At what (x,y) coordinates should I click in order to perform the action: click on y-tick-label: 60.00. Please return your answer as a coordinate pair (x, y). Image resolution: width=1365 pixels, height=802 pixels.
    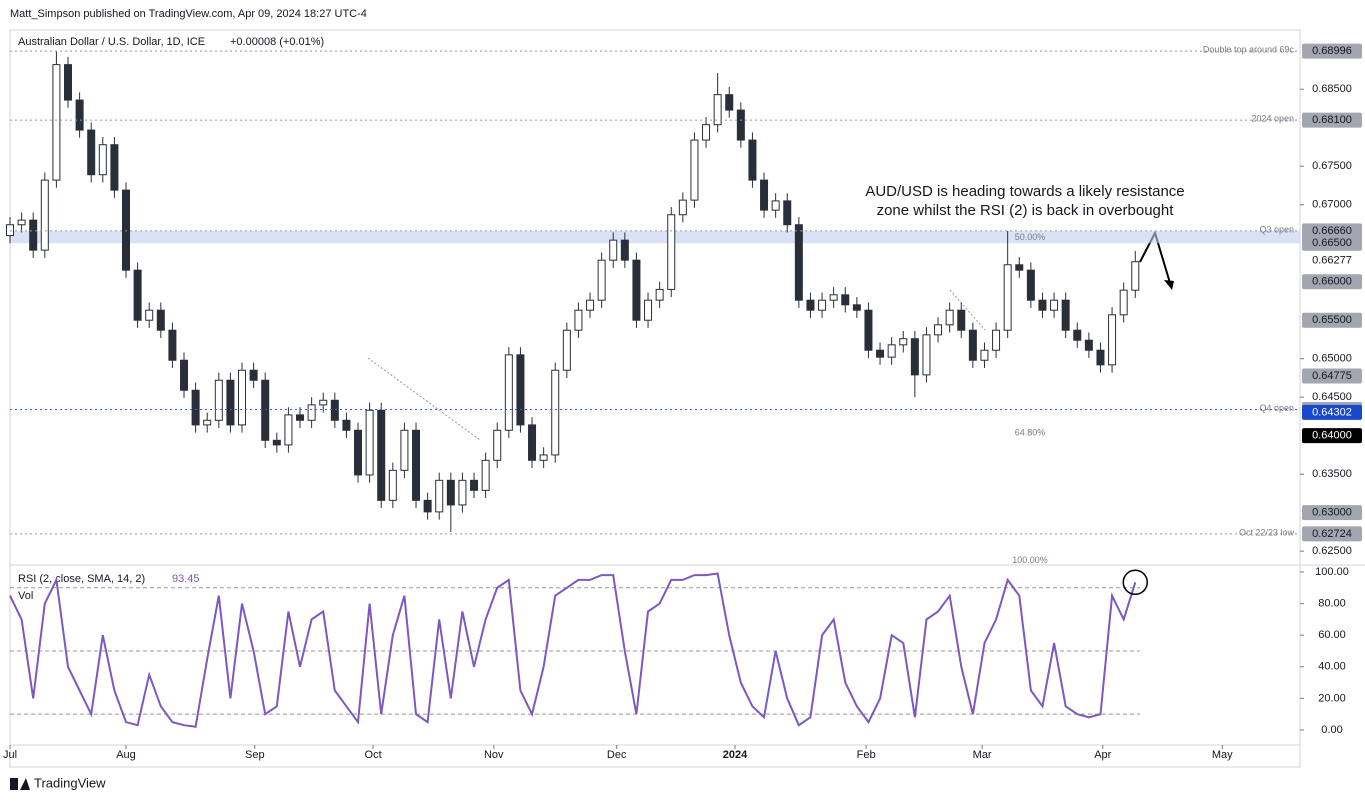
    Looking at the image, I should click on (1332, 635).